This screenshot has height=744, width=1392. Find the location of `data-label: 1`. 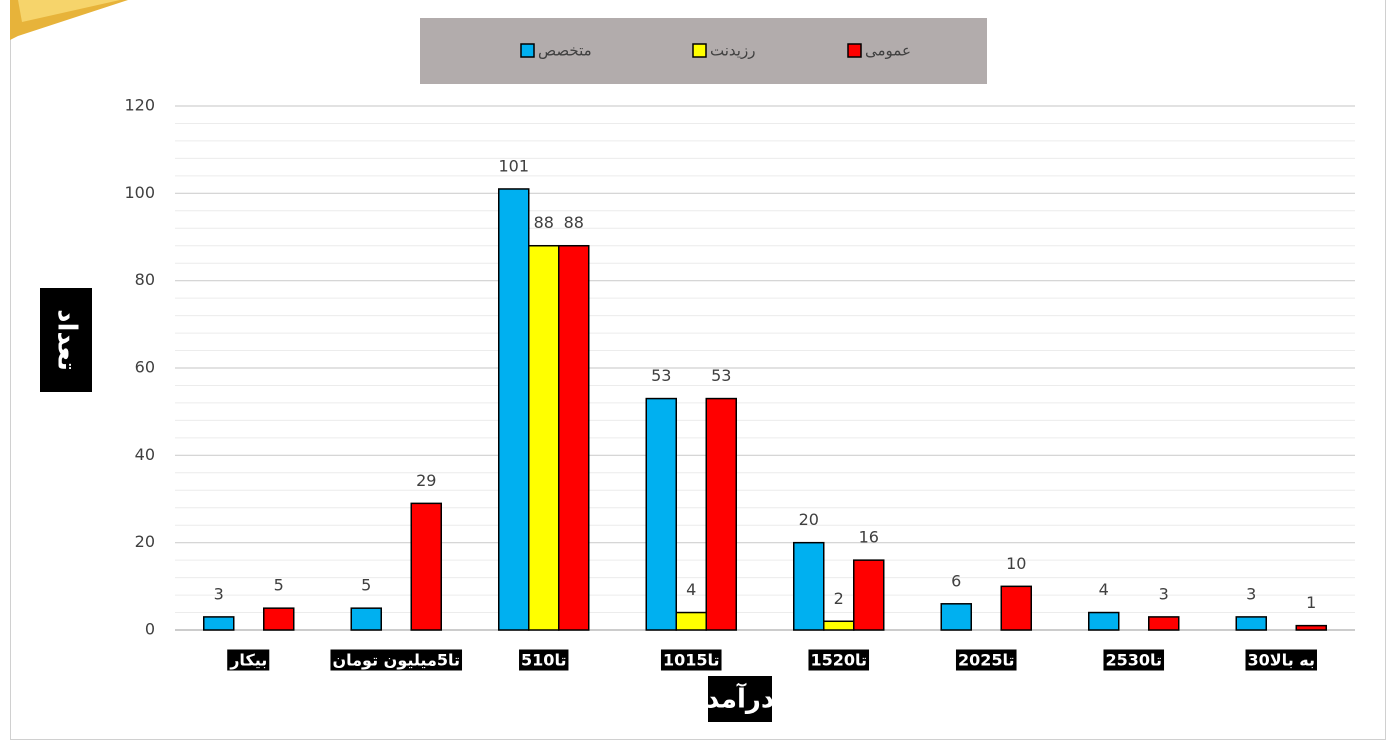

data-label: 1 is located at coordinates (1311, 602).